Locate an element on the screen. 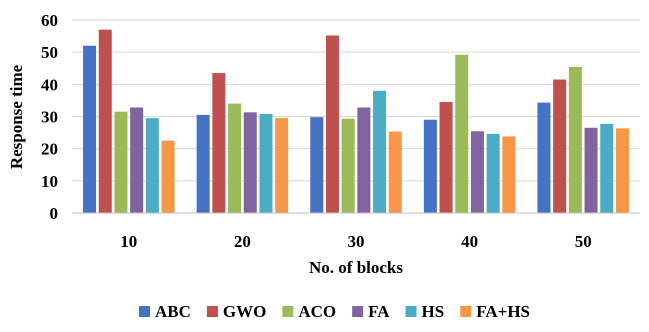 This screenshot has width=649, height=332. legend-item: HS is located at coordinates (425, 311).